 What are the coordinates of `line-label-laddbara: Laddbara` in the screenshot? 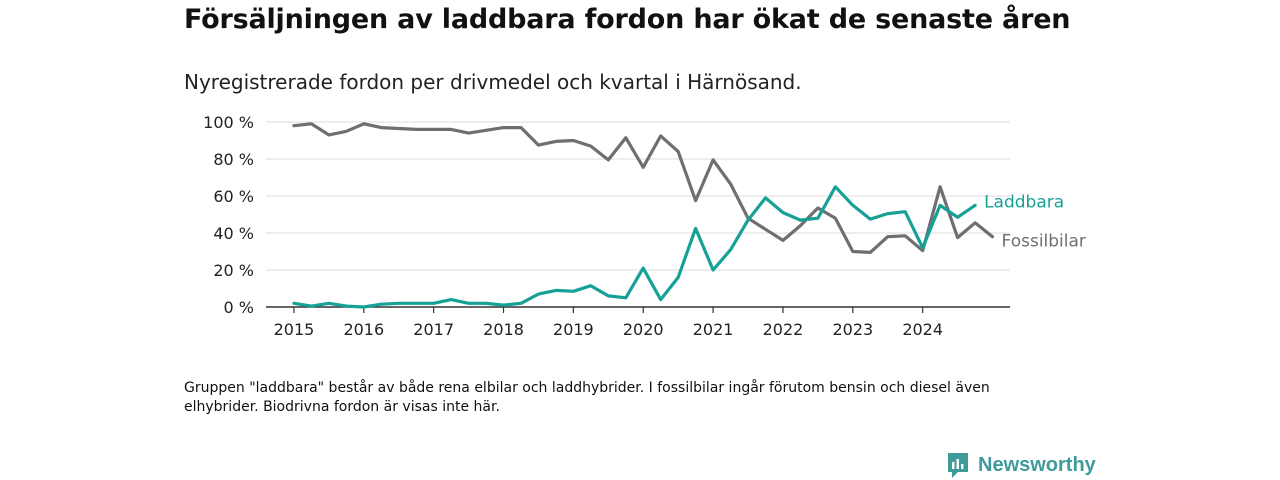 It's located at (1024, 202).